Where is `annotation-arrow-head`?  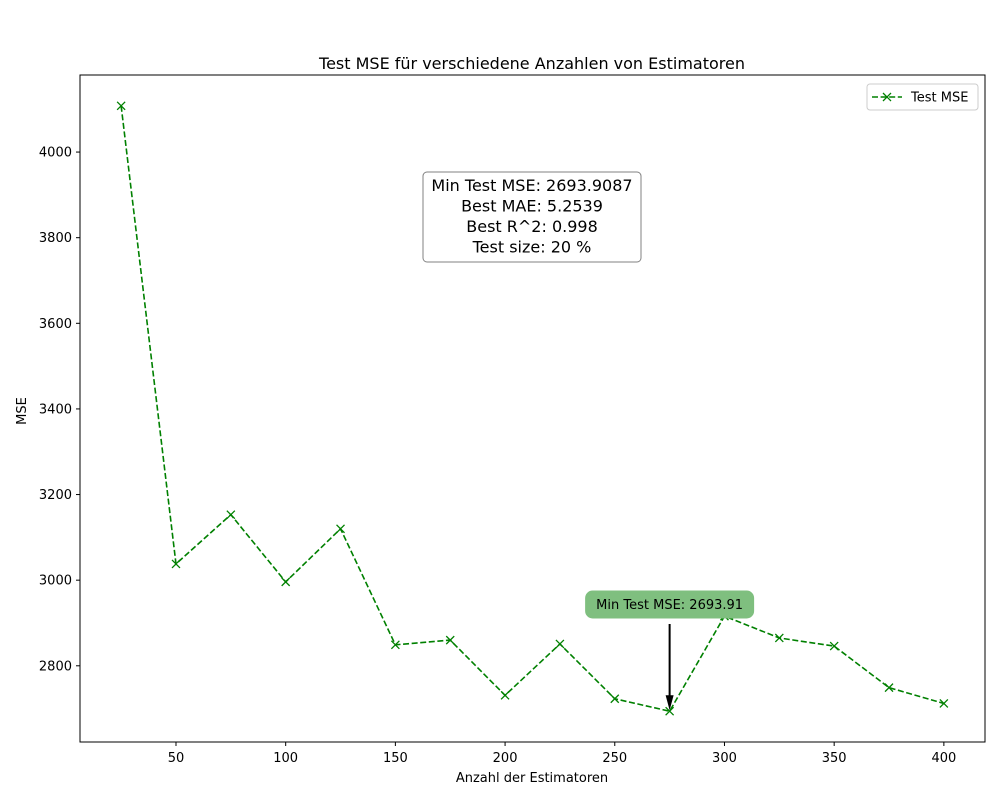 annotation-arrow-head is located at coordinates (669, 703).